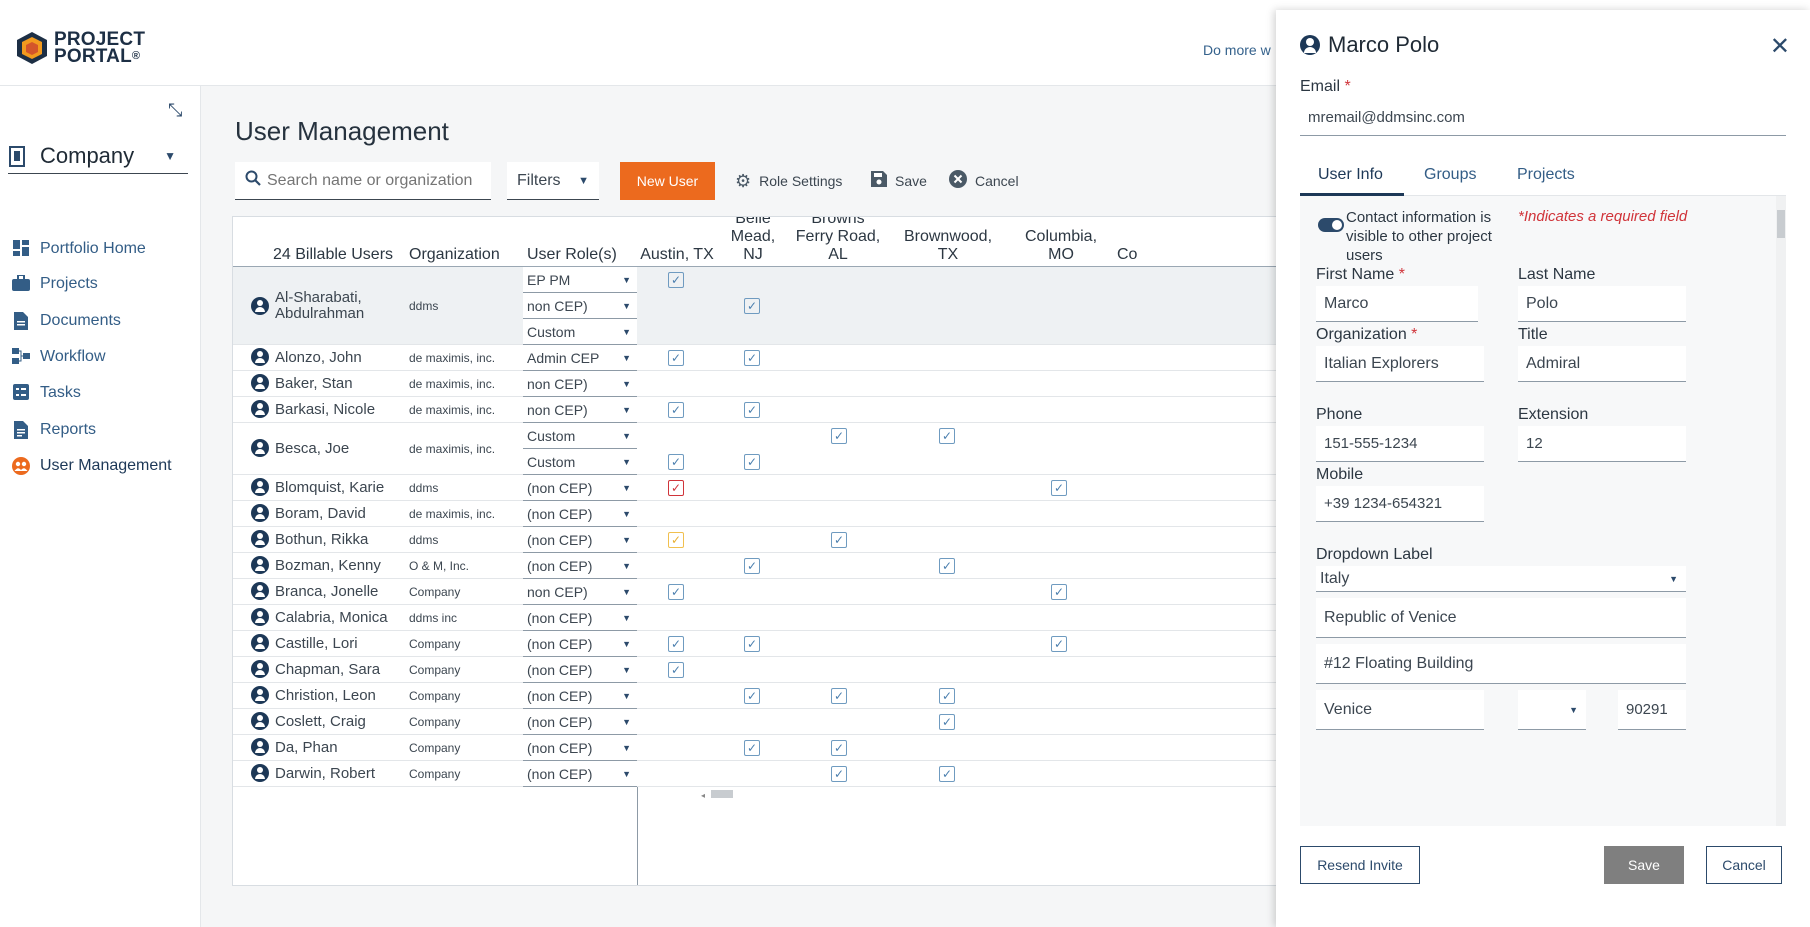 The width and height of the screenshot is (1810, 927). What do you see at coordinates (314, 591) in the screenshot?
I see `user-name-cell: Branca, Jonelle` at bounding box center [314, 591].